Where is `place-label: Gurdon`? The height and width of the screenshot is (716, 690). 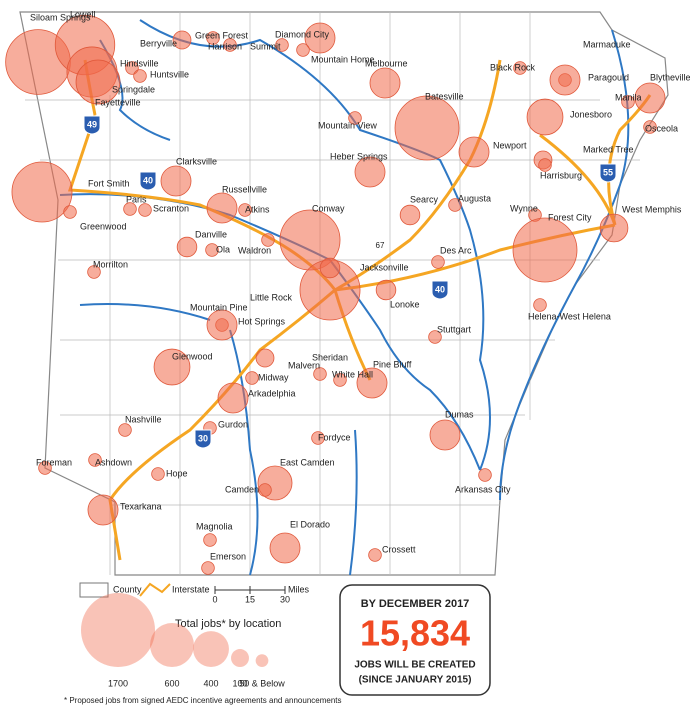 place-label: Gurdon is located at coordinates (233, 424).